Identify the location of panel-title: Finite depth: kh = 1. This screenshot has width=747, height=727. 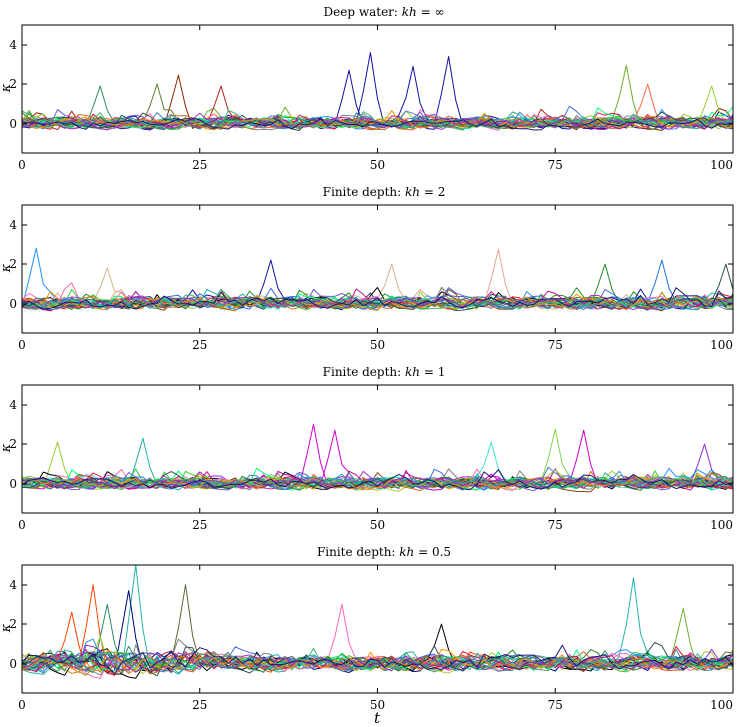
(384, 372).